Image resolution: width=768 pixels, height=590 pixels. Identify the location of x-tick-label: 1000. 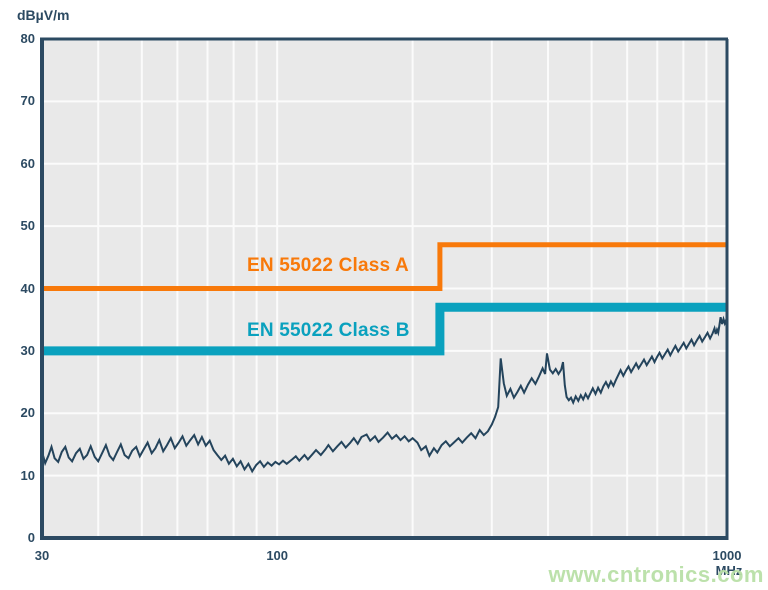
(727, 555).